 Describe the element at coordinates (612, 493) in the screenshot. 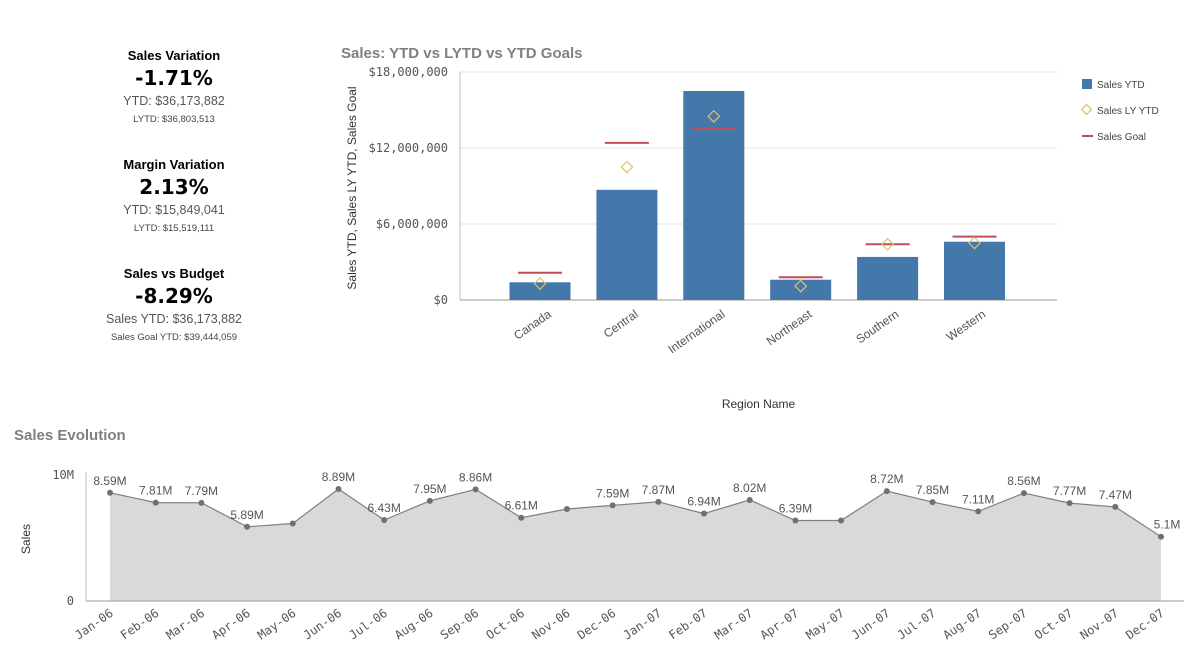

I see `data-label: 7.59M` at that location.